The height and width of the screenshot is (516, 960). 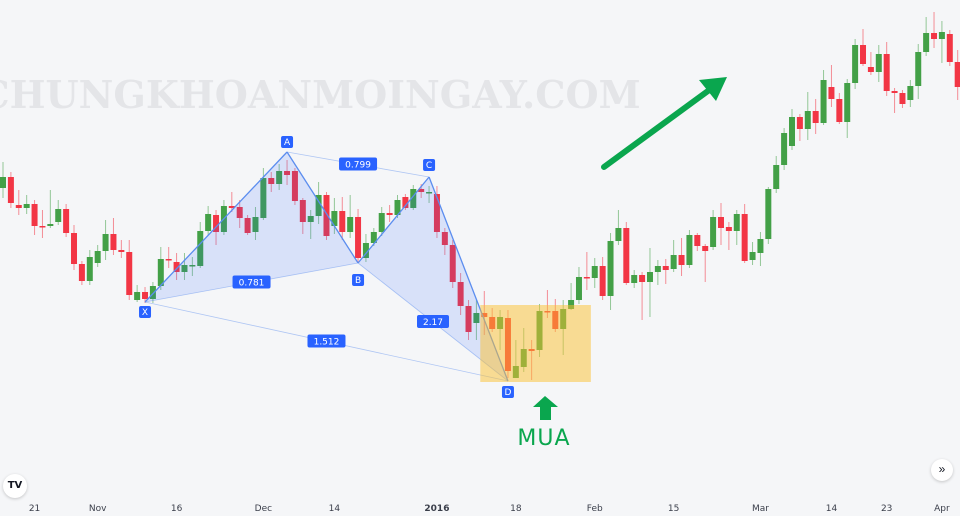 I want to click on buy-zone, so click(x=535, y=343).